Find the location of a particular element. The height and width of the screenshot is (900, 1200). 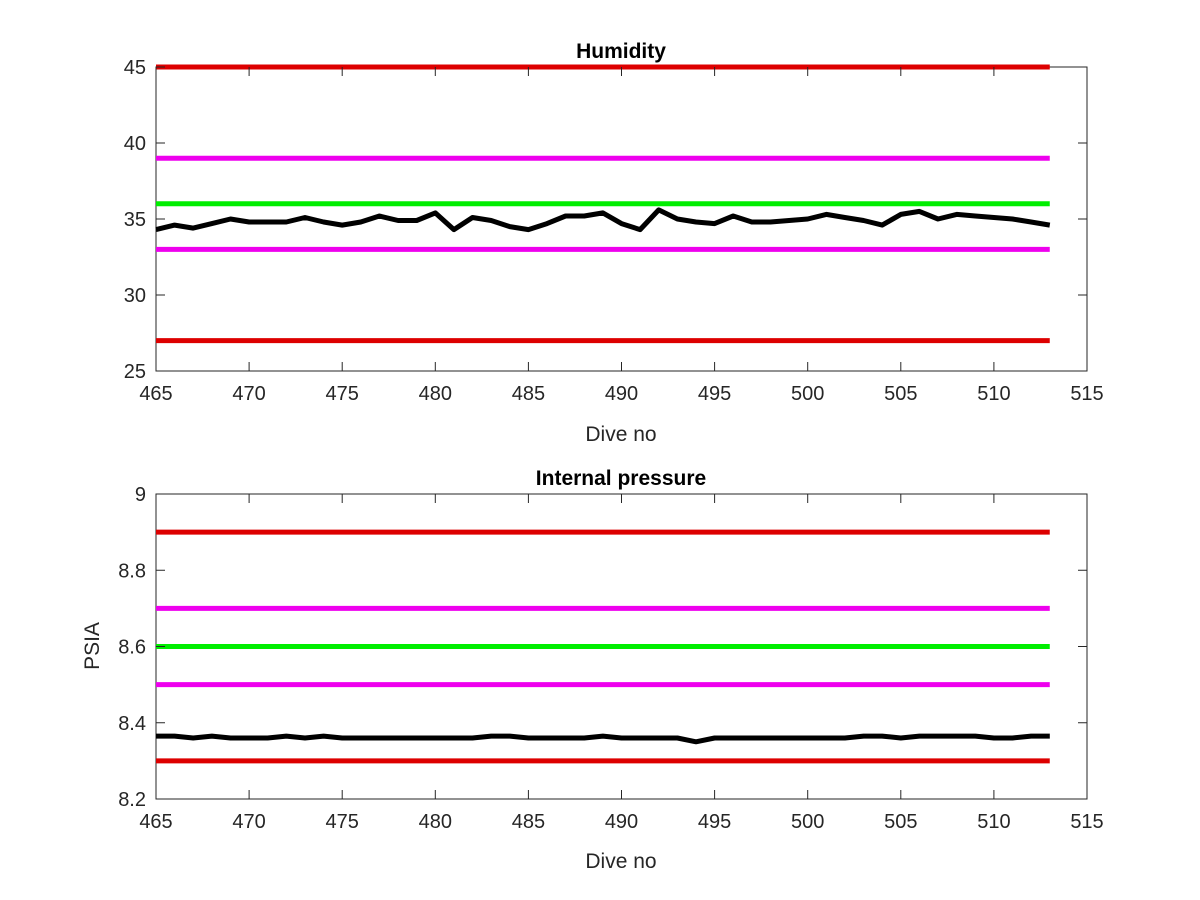

pressure-y-tick-label-4: 9 is located at coordinates (140, 495).